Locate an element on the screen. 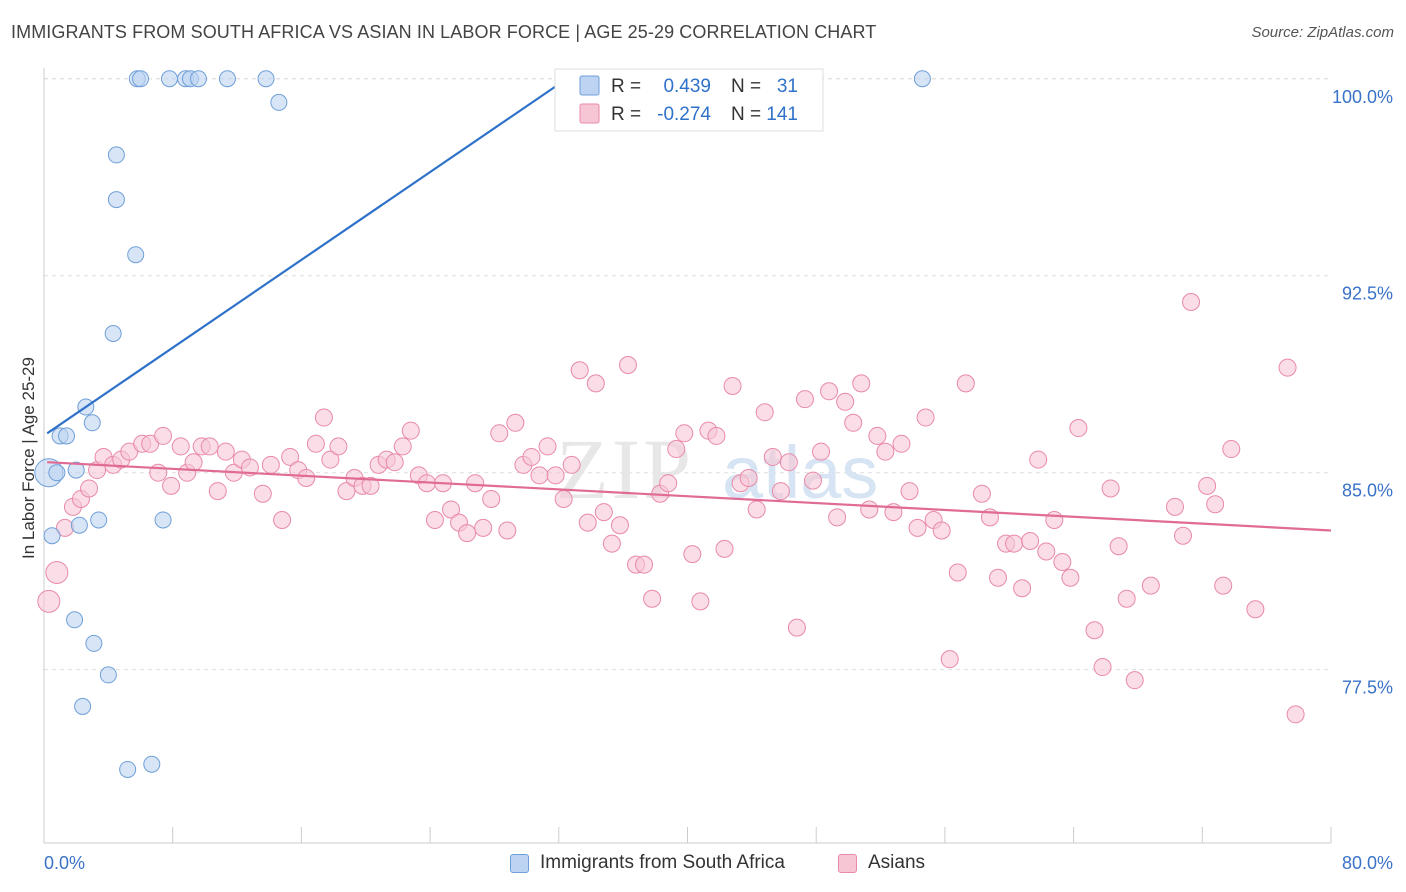  legend-label-south-africa: Immigrants from South Africa is located at coordinates (662, 862).